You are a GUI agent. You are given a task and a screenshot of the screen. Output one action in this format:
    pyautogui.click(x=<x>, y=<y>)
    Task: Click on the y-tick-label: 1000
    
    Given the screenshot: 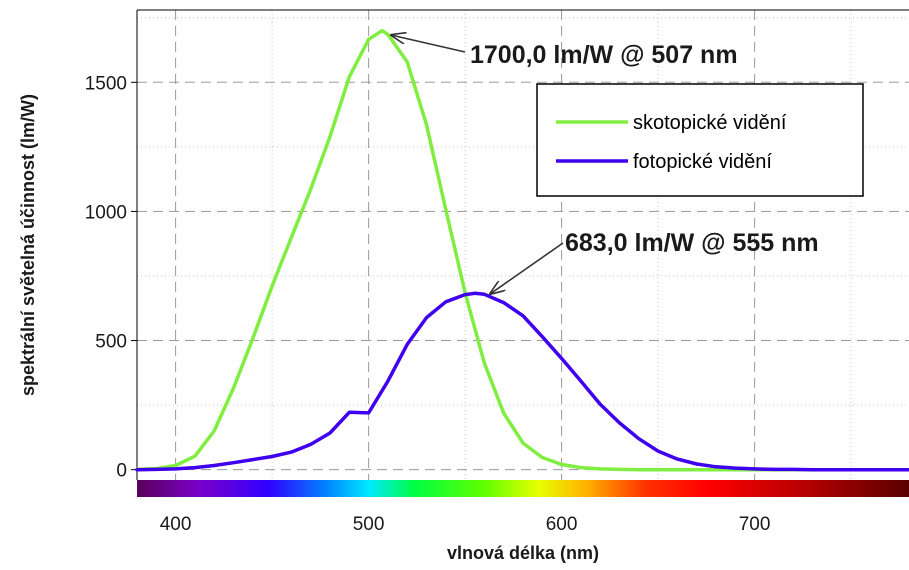 What is the action you would take?
    pyautogui.click(x=106, y=212)
    